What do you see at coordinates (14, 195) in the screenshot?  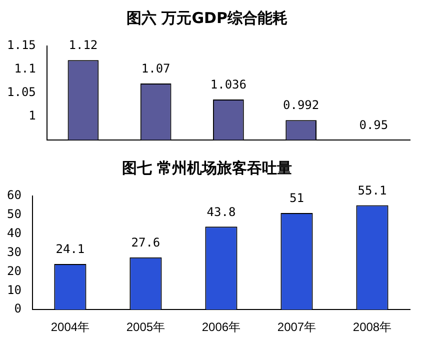 I see `y-tick-label: 60` at bounding box center [14, 195].